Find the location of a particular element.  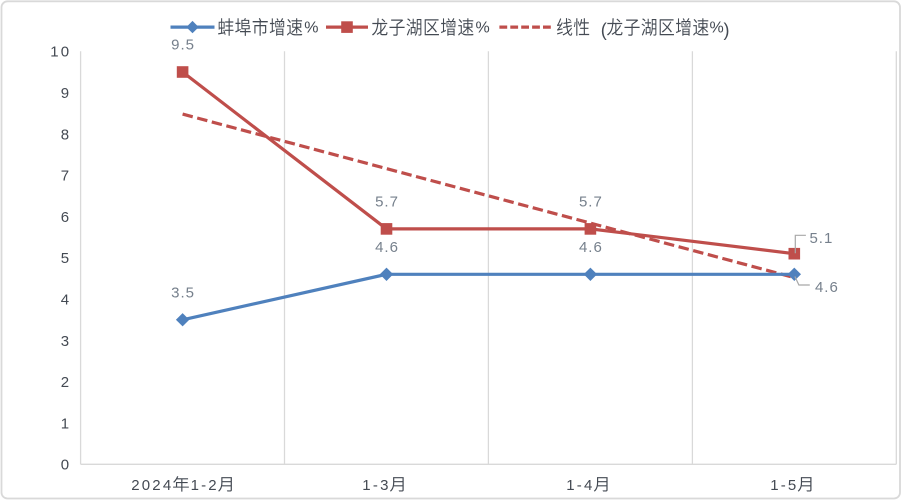

svg-text: 3.5 is located at coordinates (182, 292).